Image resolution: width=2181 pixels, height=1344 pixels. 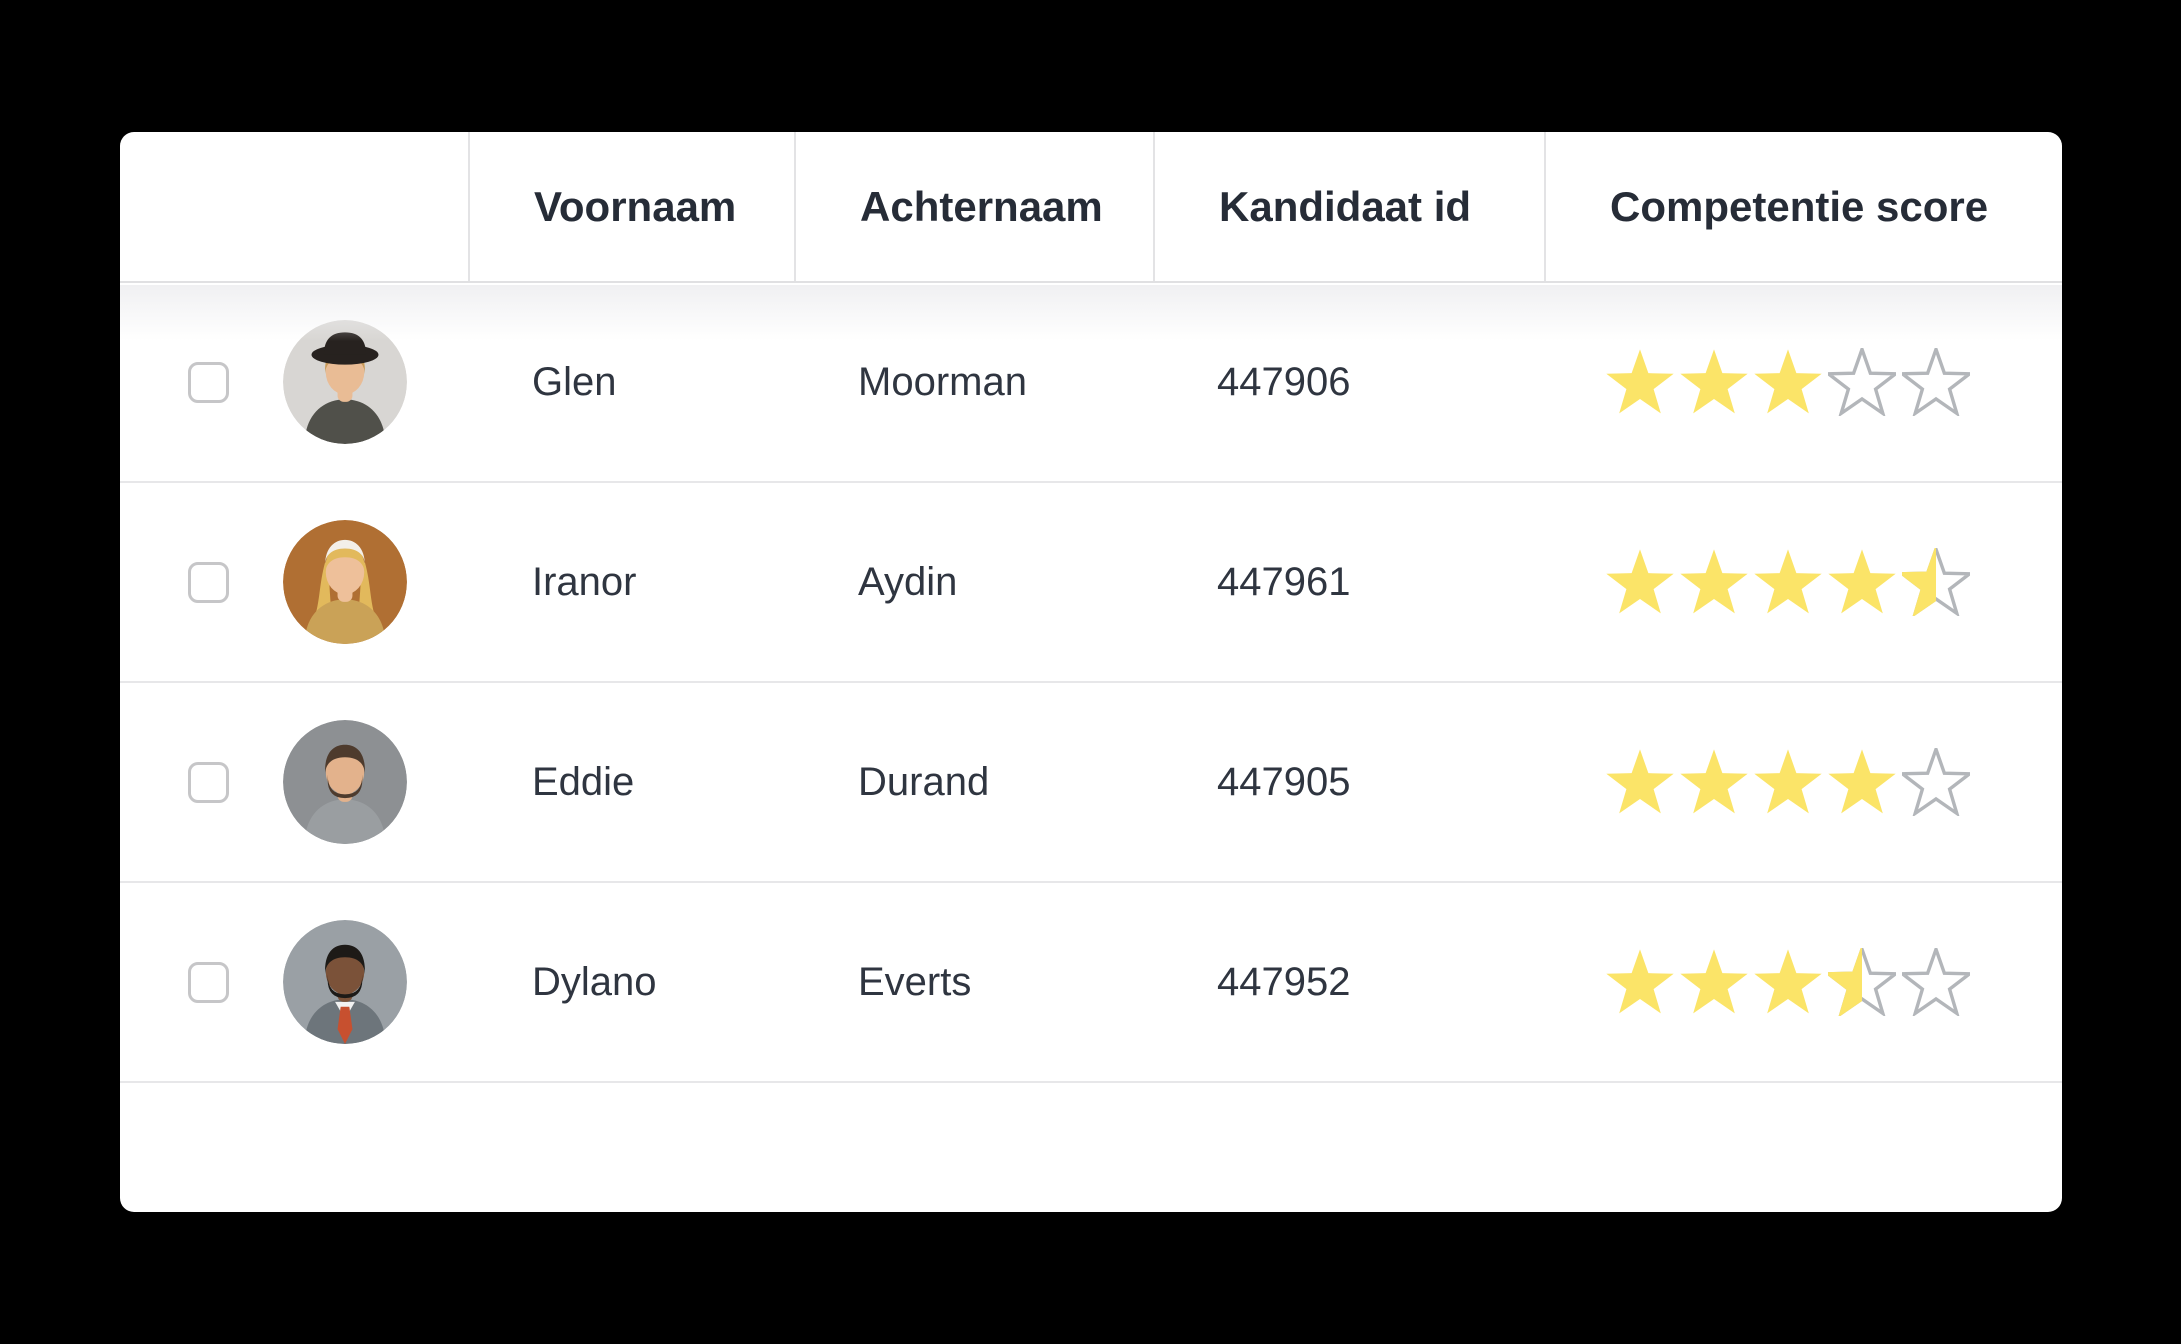 I want to click on achternaam-cell: Aydin, so click(x=908, y=581).